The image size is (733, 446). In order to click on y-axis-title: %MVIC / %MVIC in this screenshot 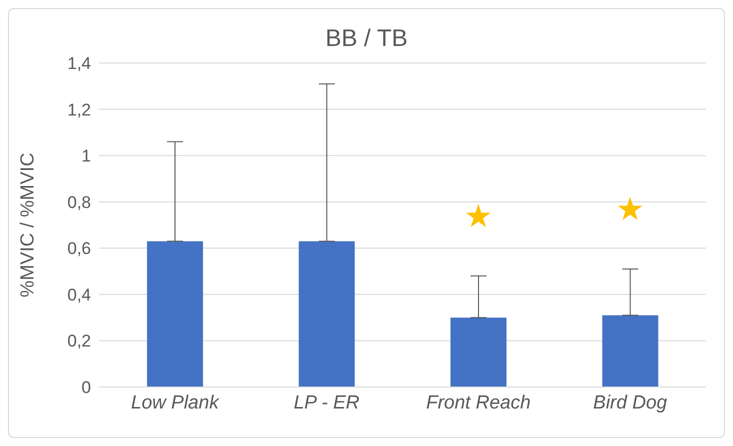, I will do `click(28, 225)`.